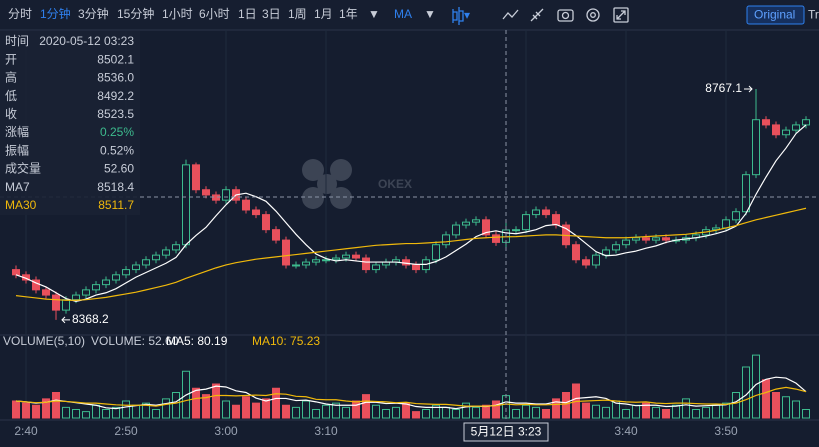  I want to click on toolbar, so click(409, 15).